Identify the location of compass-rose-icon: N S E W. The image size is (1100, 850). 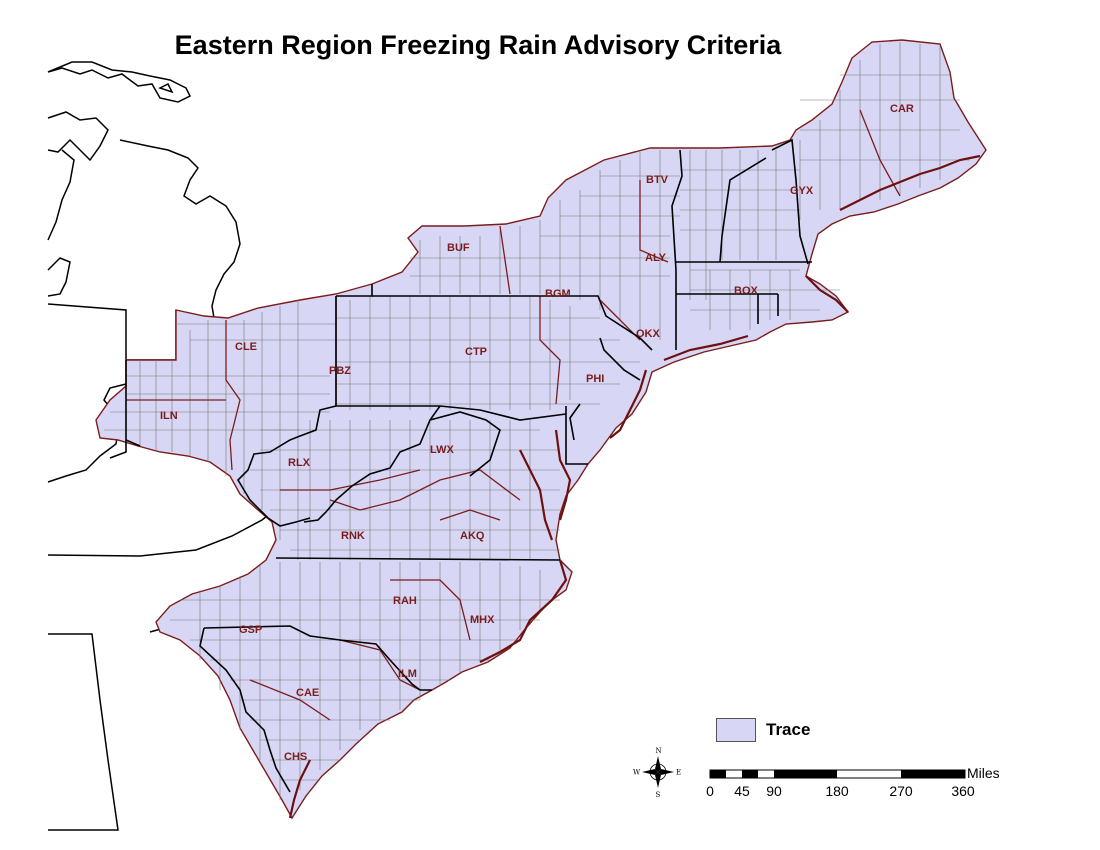
(657, 773).